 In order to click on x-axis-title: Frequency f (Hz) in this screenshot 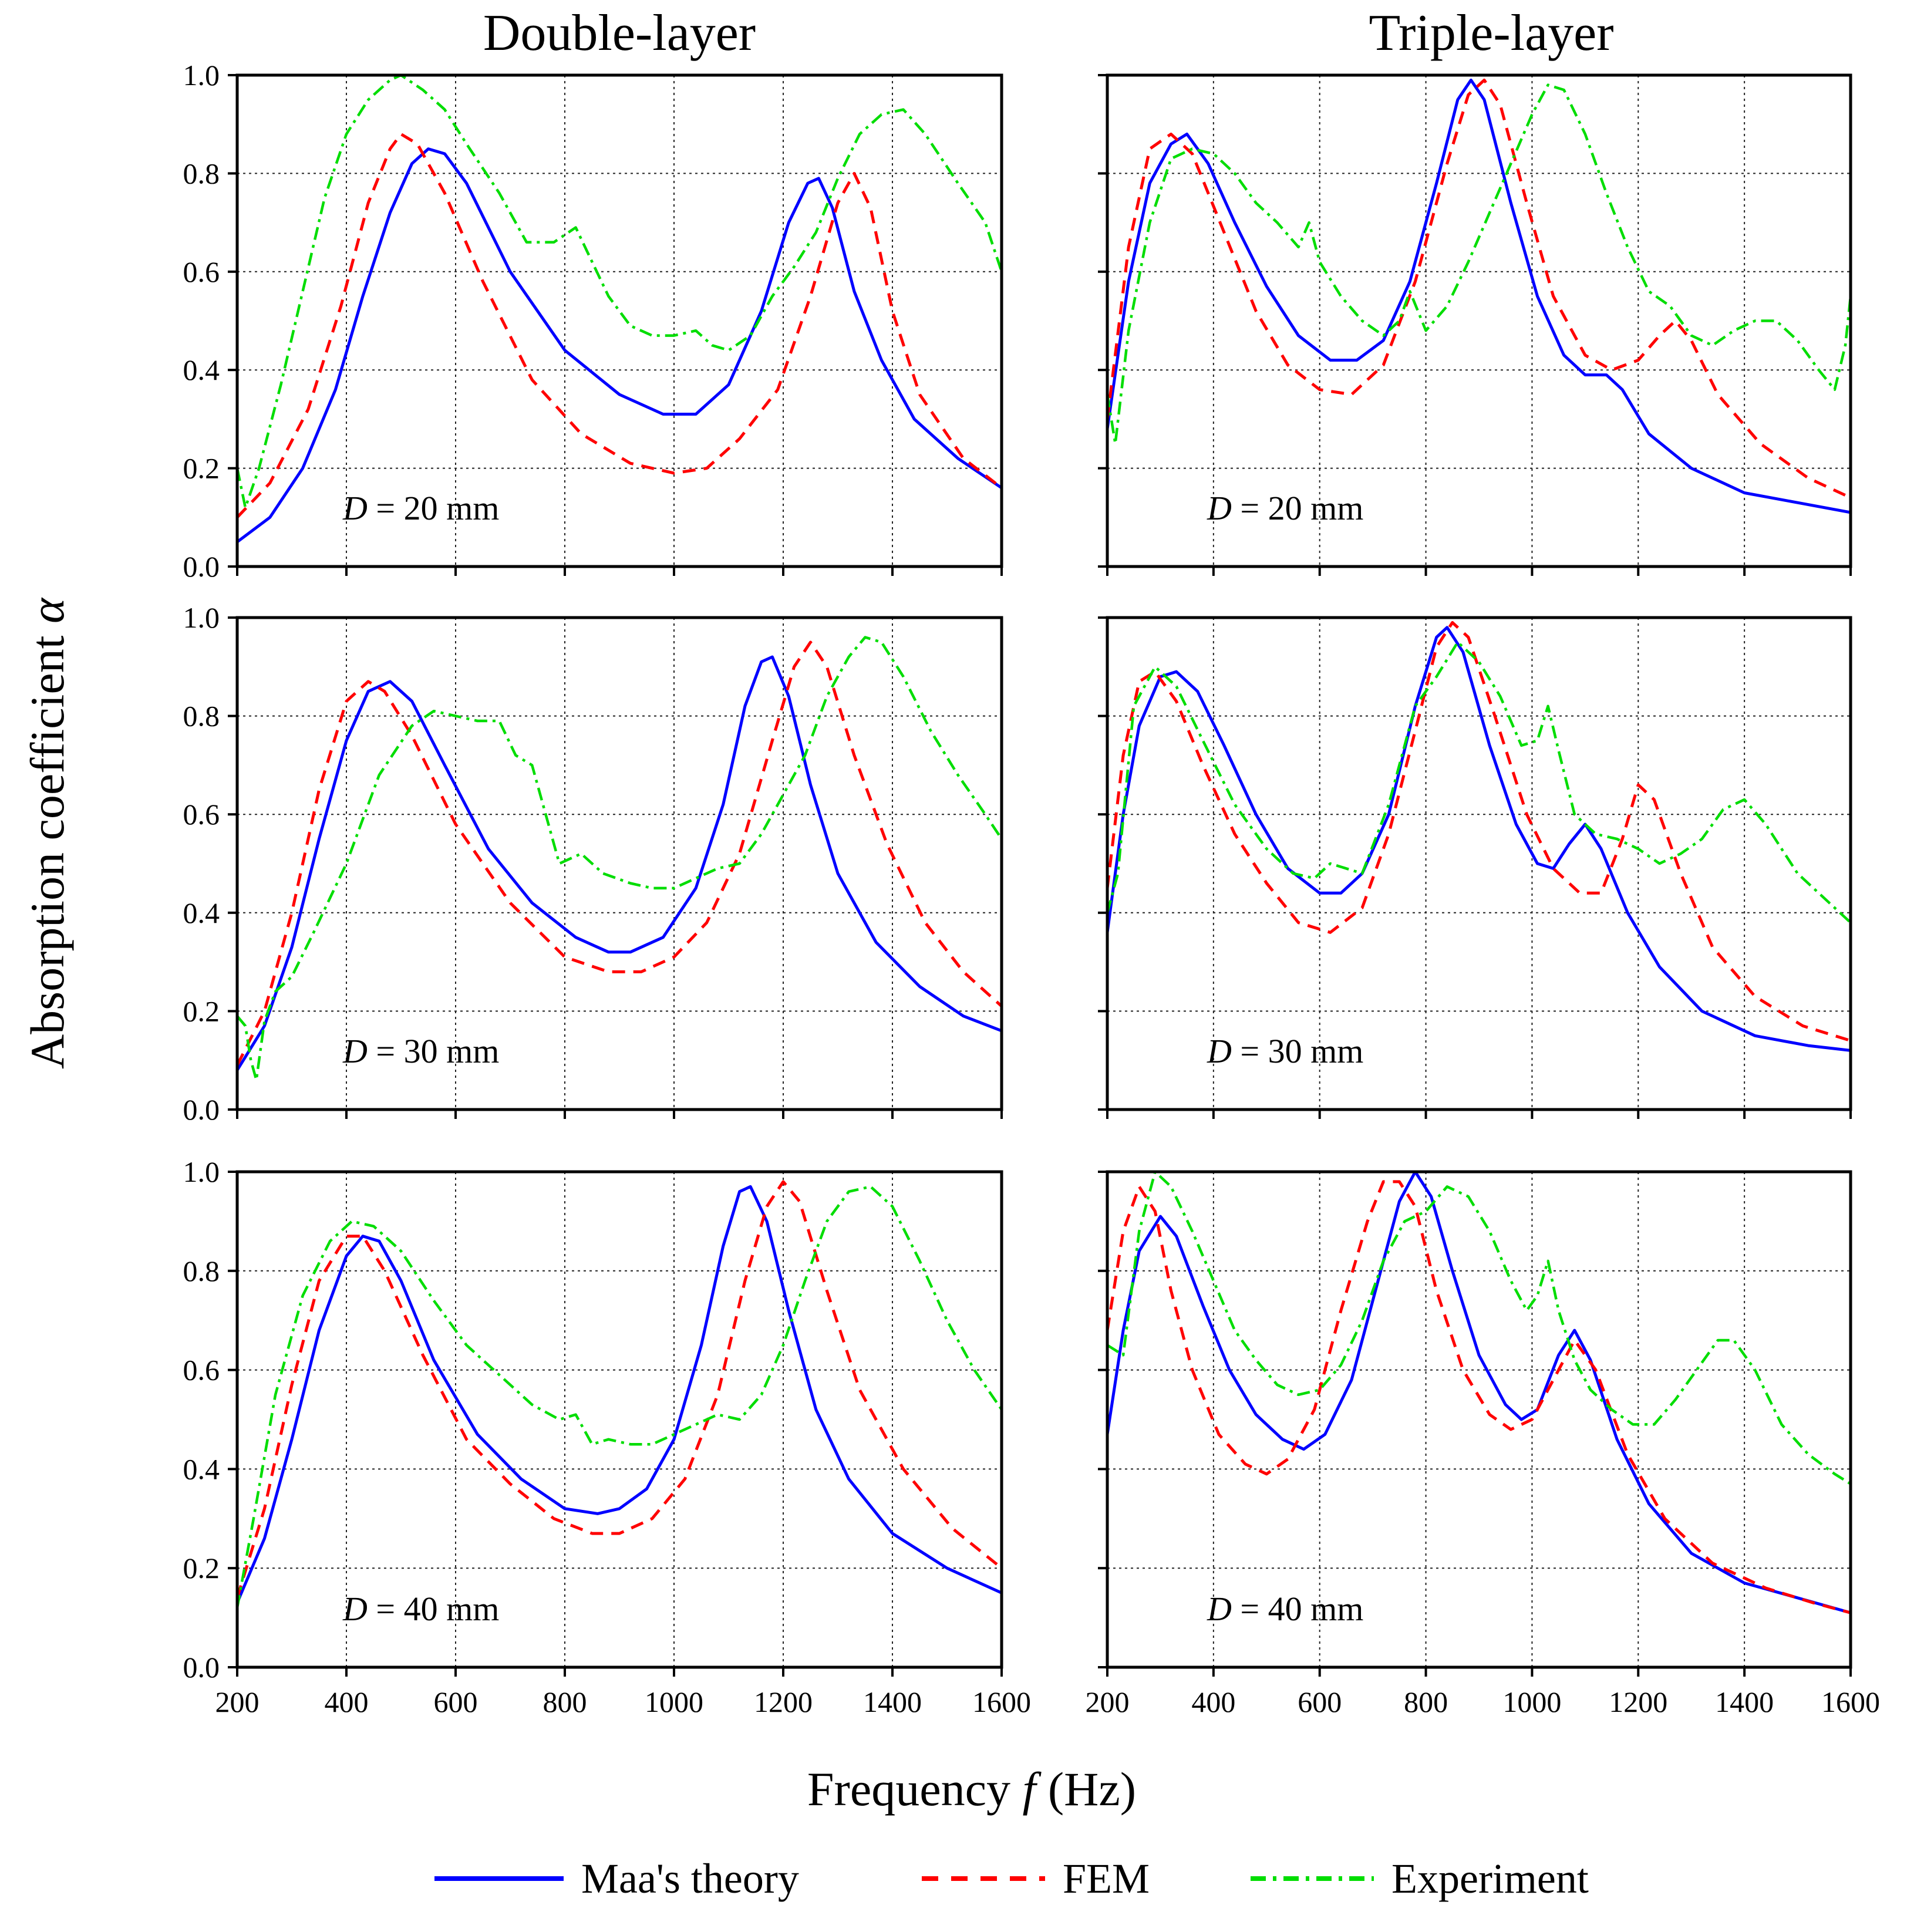, I will do `click(971, 1789)`.